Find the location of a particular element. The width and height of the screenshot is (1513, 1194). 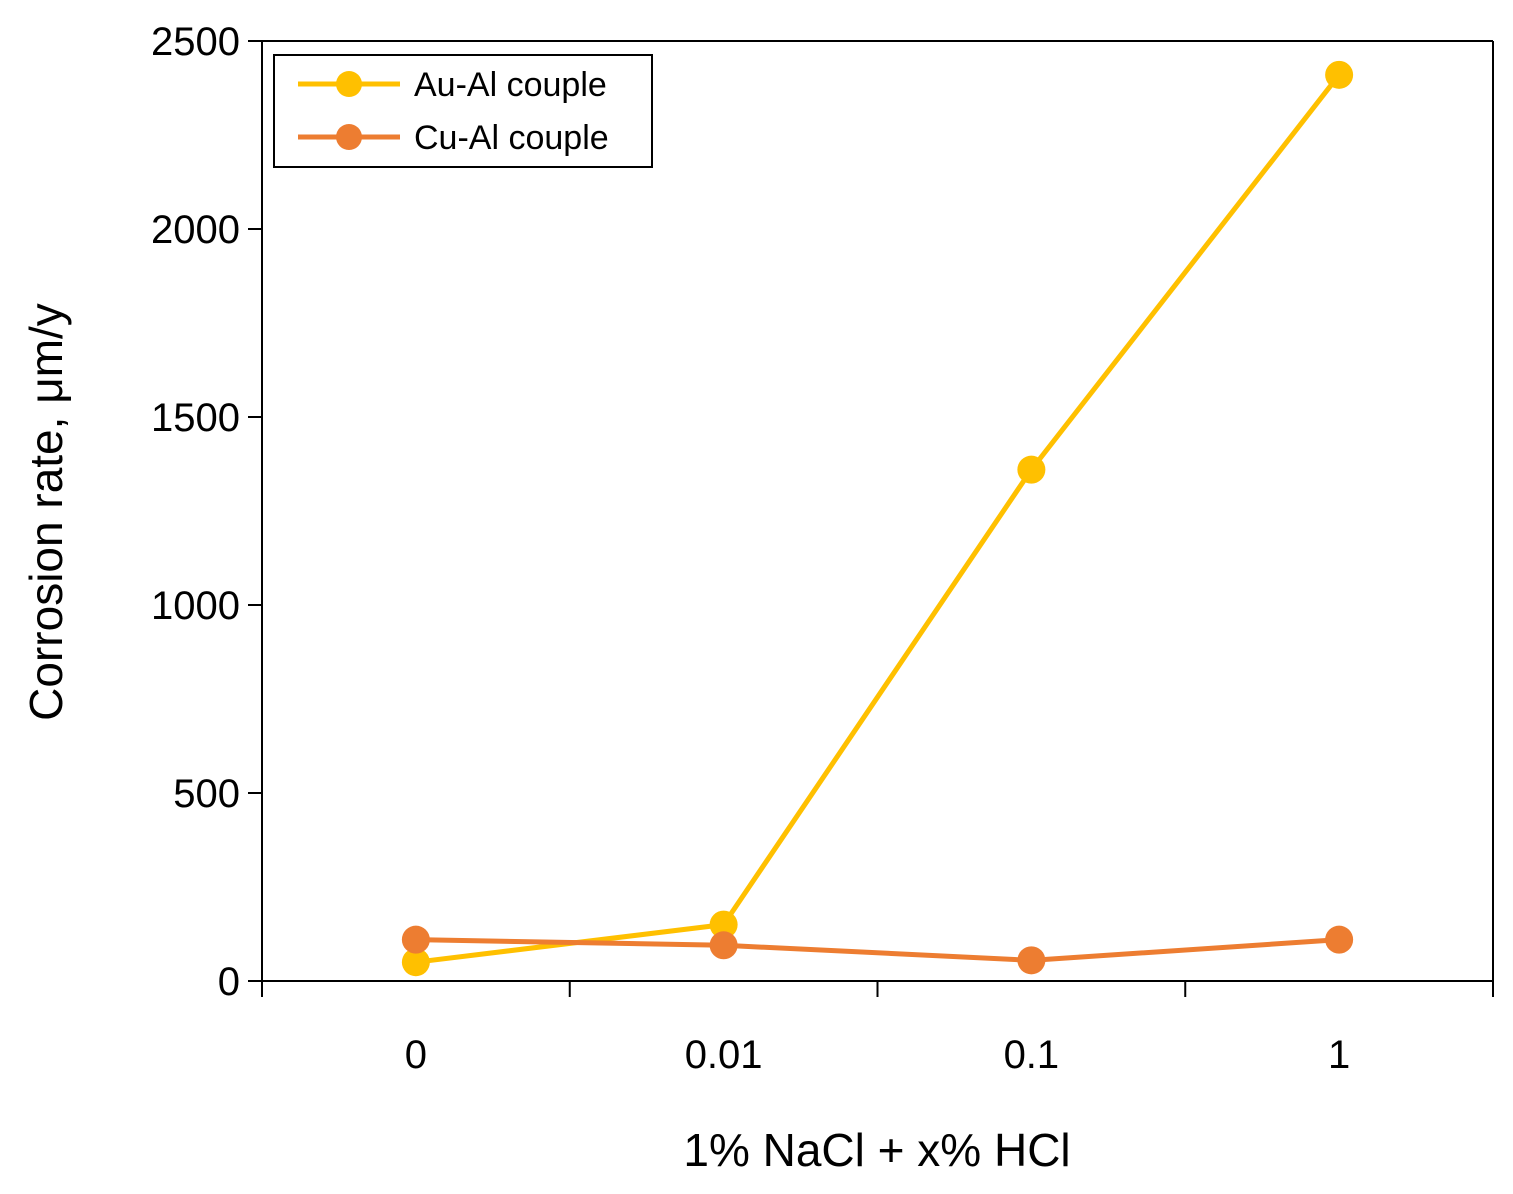

legend-item: Au-Al couple is located at coordinates (452, 85).